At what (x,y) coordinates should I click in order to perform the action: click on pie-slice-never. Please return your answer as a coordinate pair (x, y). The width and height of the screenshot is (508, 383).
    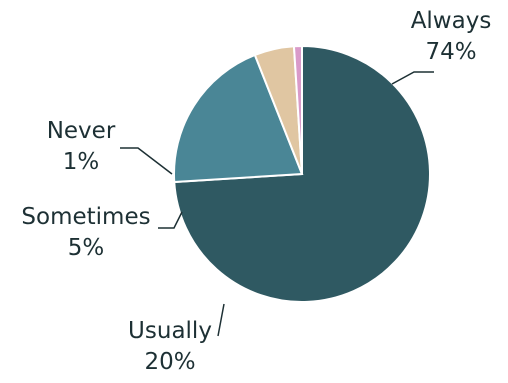
    Looking at the image, I should click on (297, 109).